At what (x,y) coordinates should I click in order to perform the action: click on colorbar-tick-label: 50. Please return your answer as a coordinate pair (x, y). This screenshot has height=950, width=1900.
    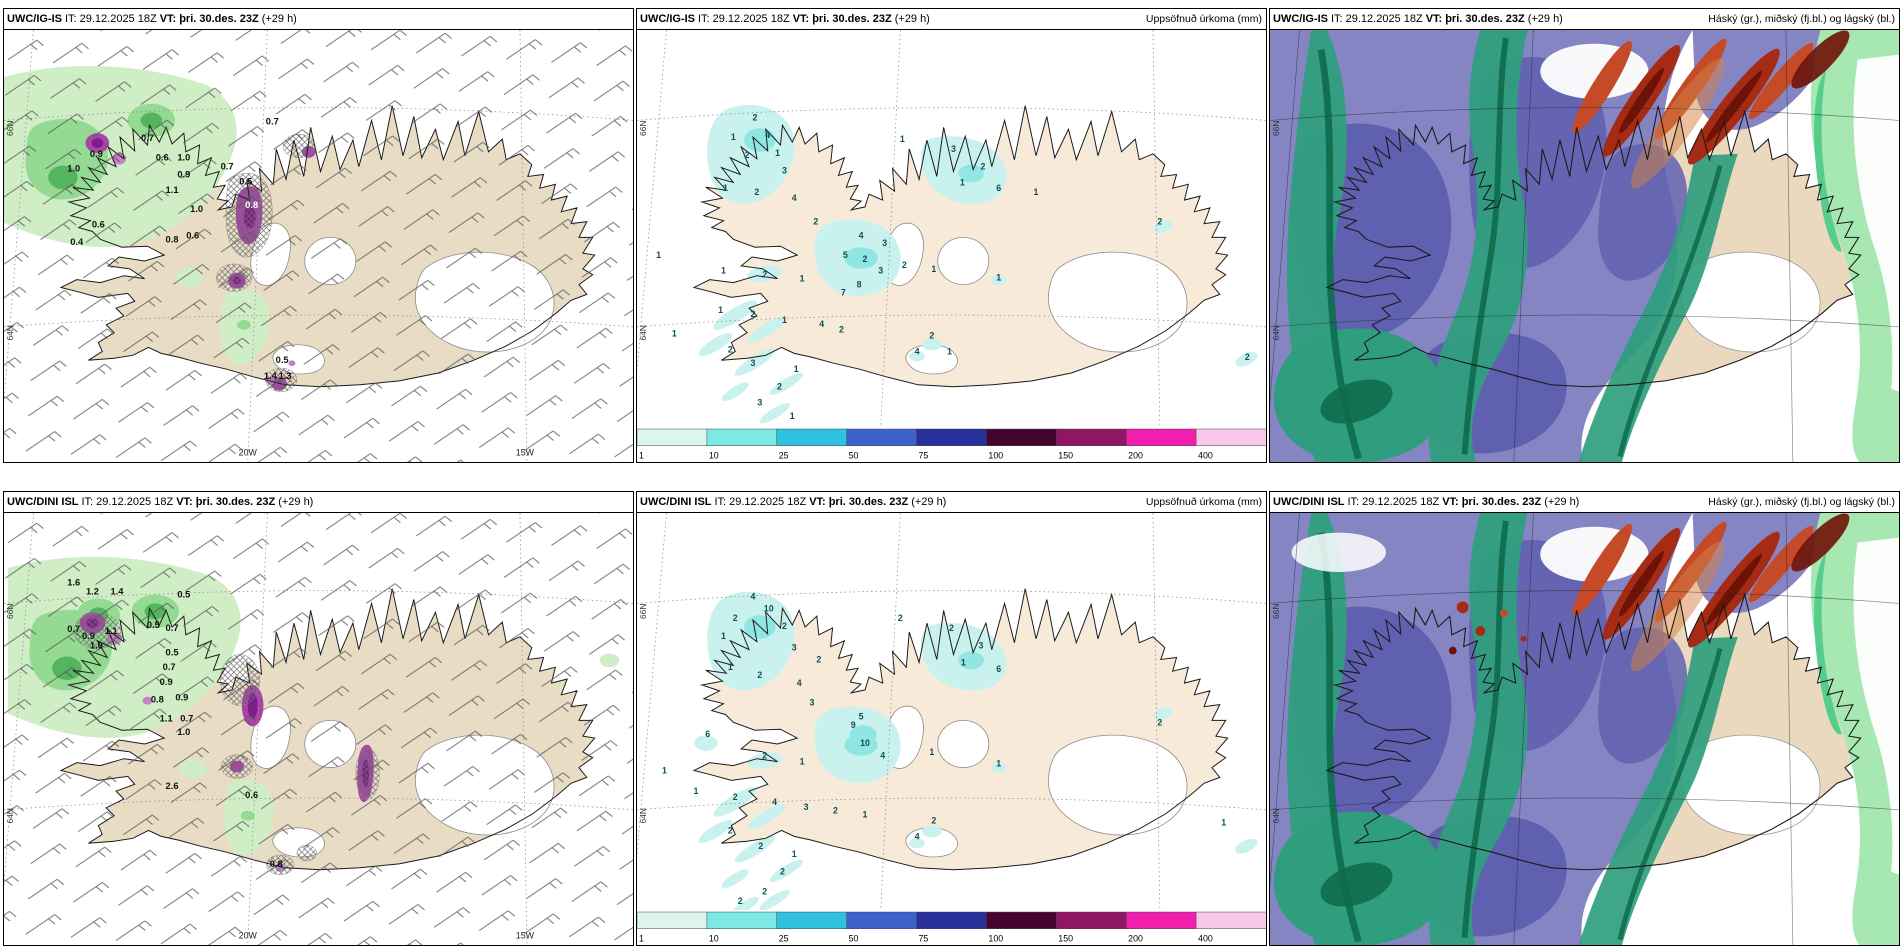
    Looking at the image, I should click on (854, 456).